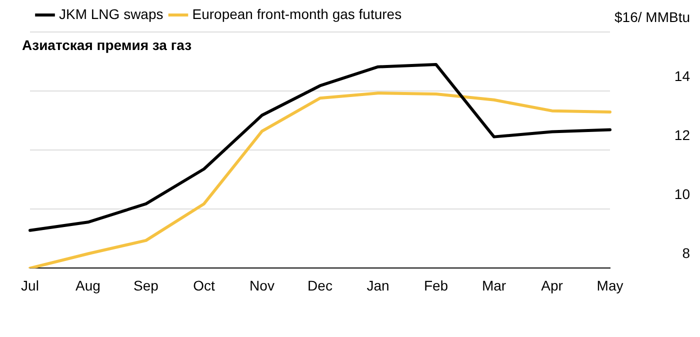 Image resolution: width=700 pixels, height=337 pixels. What do you see at coordinates (30, 285) in the screenshot?
I see `x-tick-label: Jul` at bounding box center [30, 285].